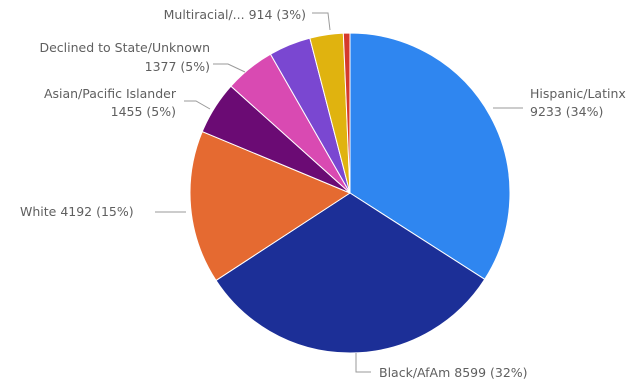 The height and width of the screenshot is (385, 643). Describe the element at coordinates (77, 211) in the screenshot. I see `data-label-white: White 4192 (15%)` at that location.